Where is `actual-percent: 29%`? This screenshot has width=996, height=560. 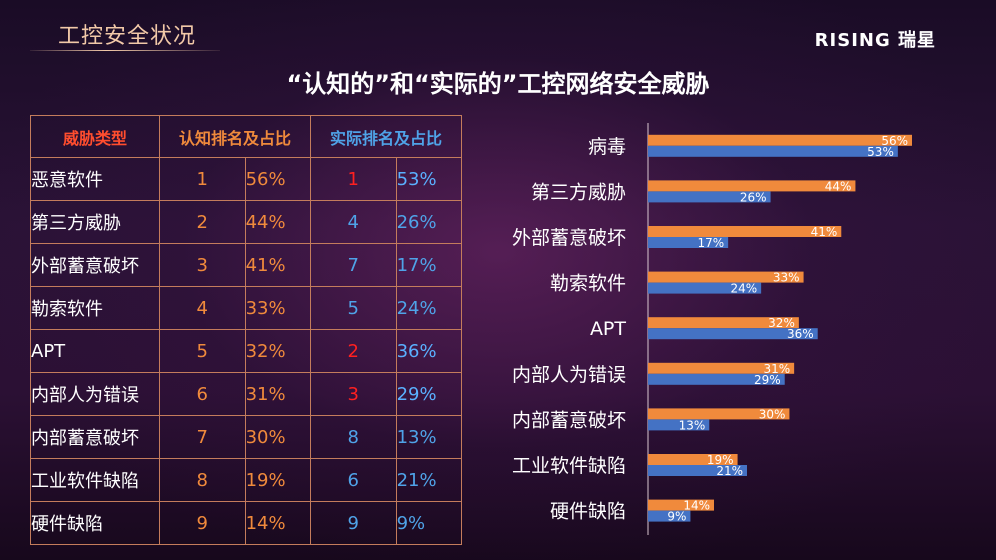 actual-percent: 29% is located at coordinates (429, 394).